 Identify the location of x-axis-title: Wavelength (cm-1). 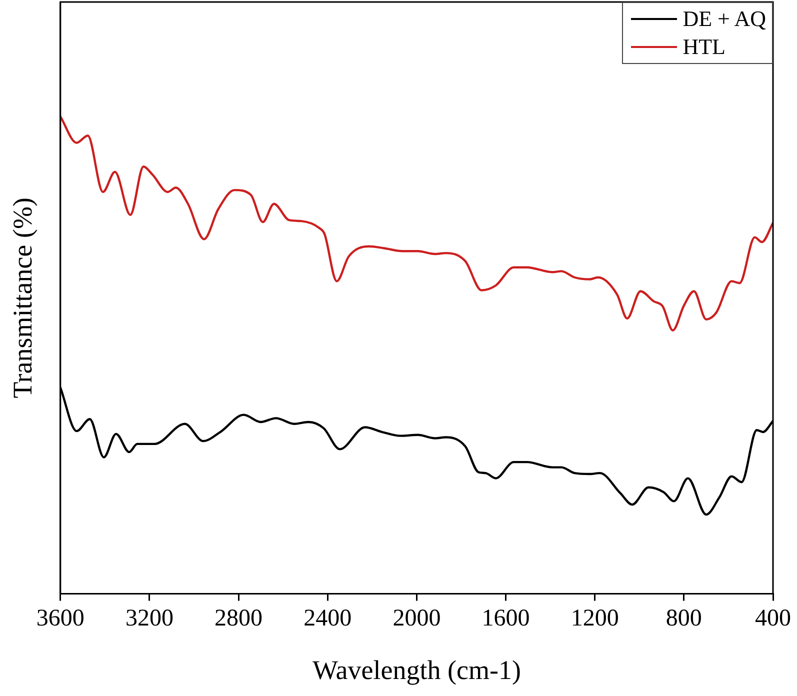
(416, 669).